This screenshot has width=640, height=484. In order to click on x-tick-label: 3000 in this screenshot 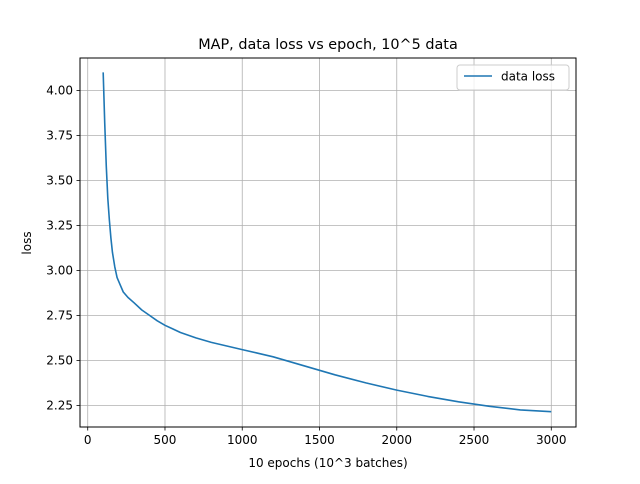, I will do `click(551, 440)`.